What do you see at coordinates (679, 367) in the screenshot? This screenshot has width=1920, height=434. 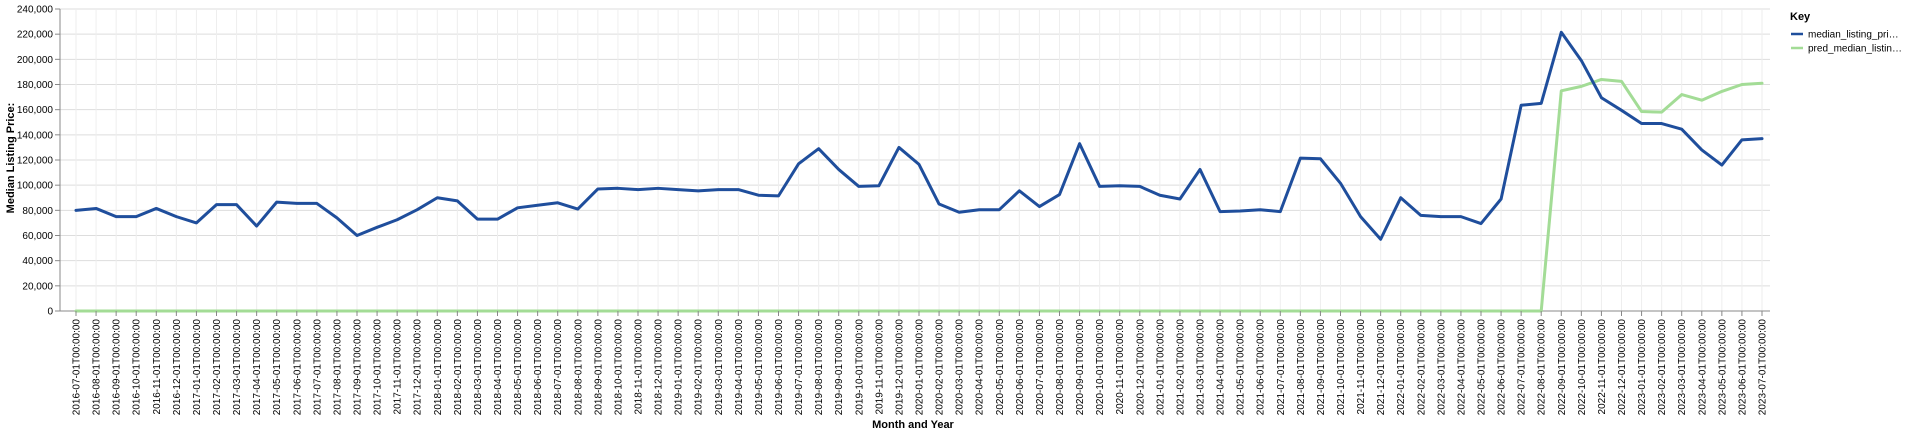 I see `x-tick-label: 2019-01-01T00:00:00` at bounding box center [679, 367].